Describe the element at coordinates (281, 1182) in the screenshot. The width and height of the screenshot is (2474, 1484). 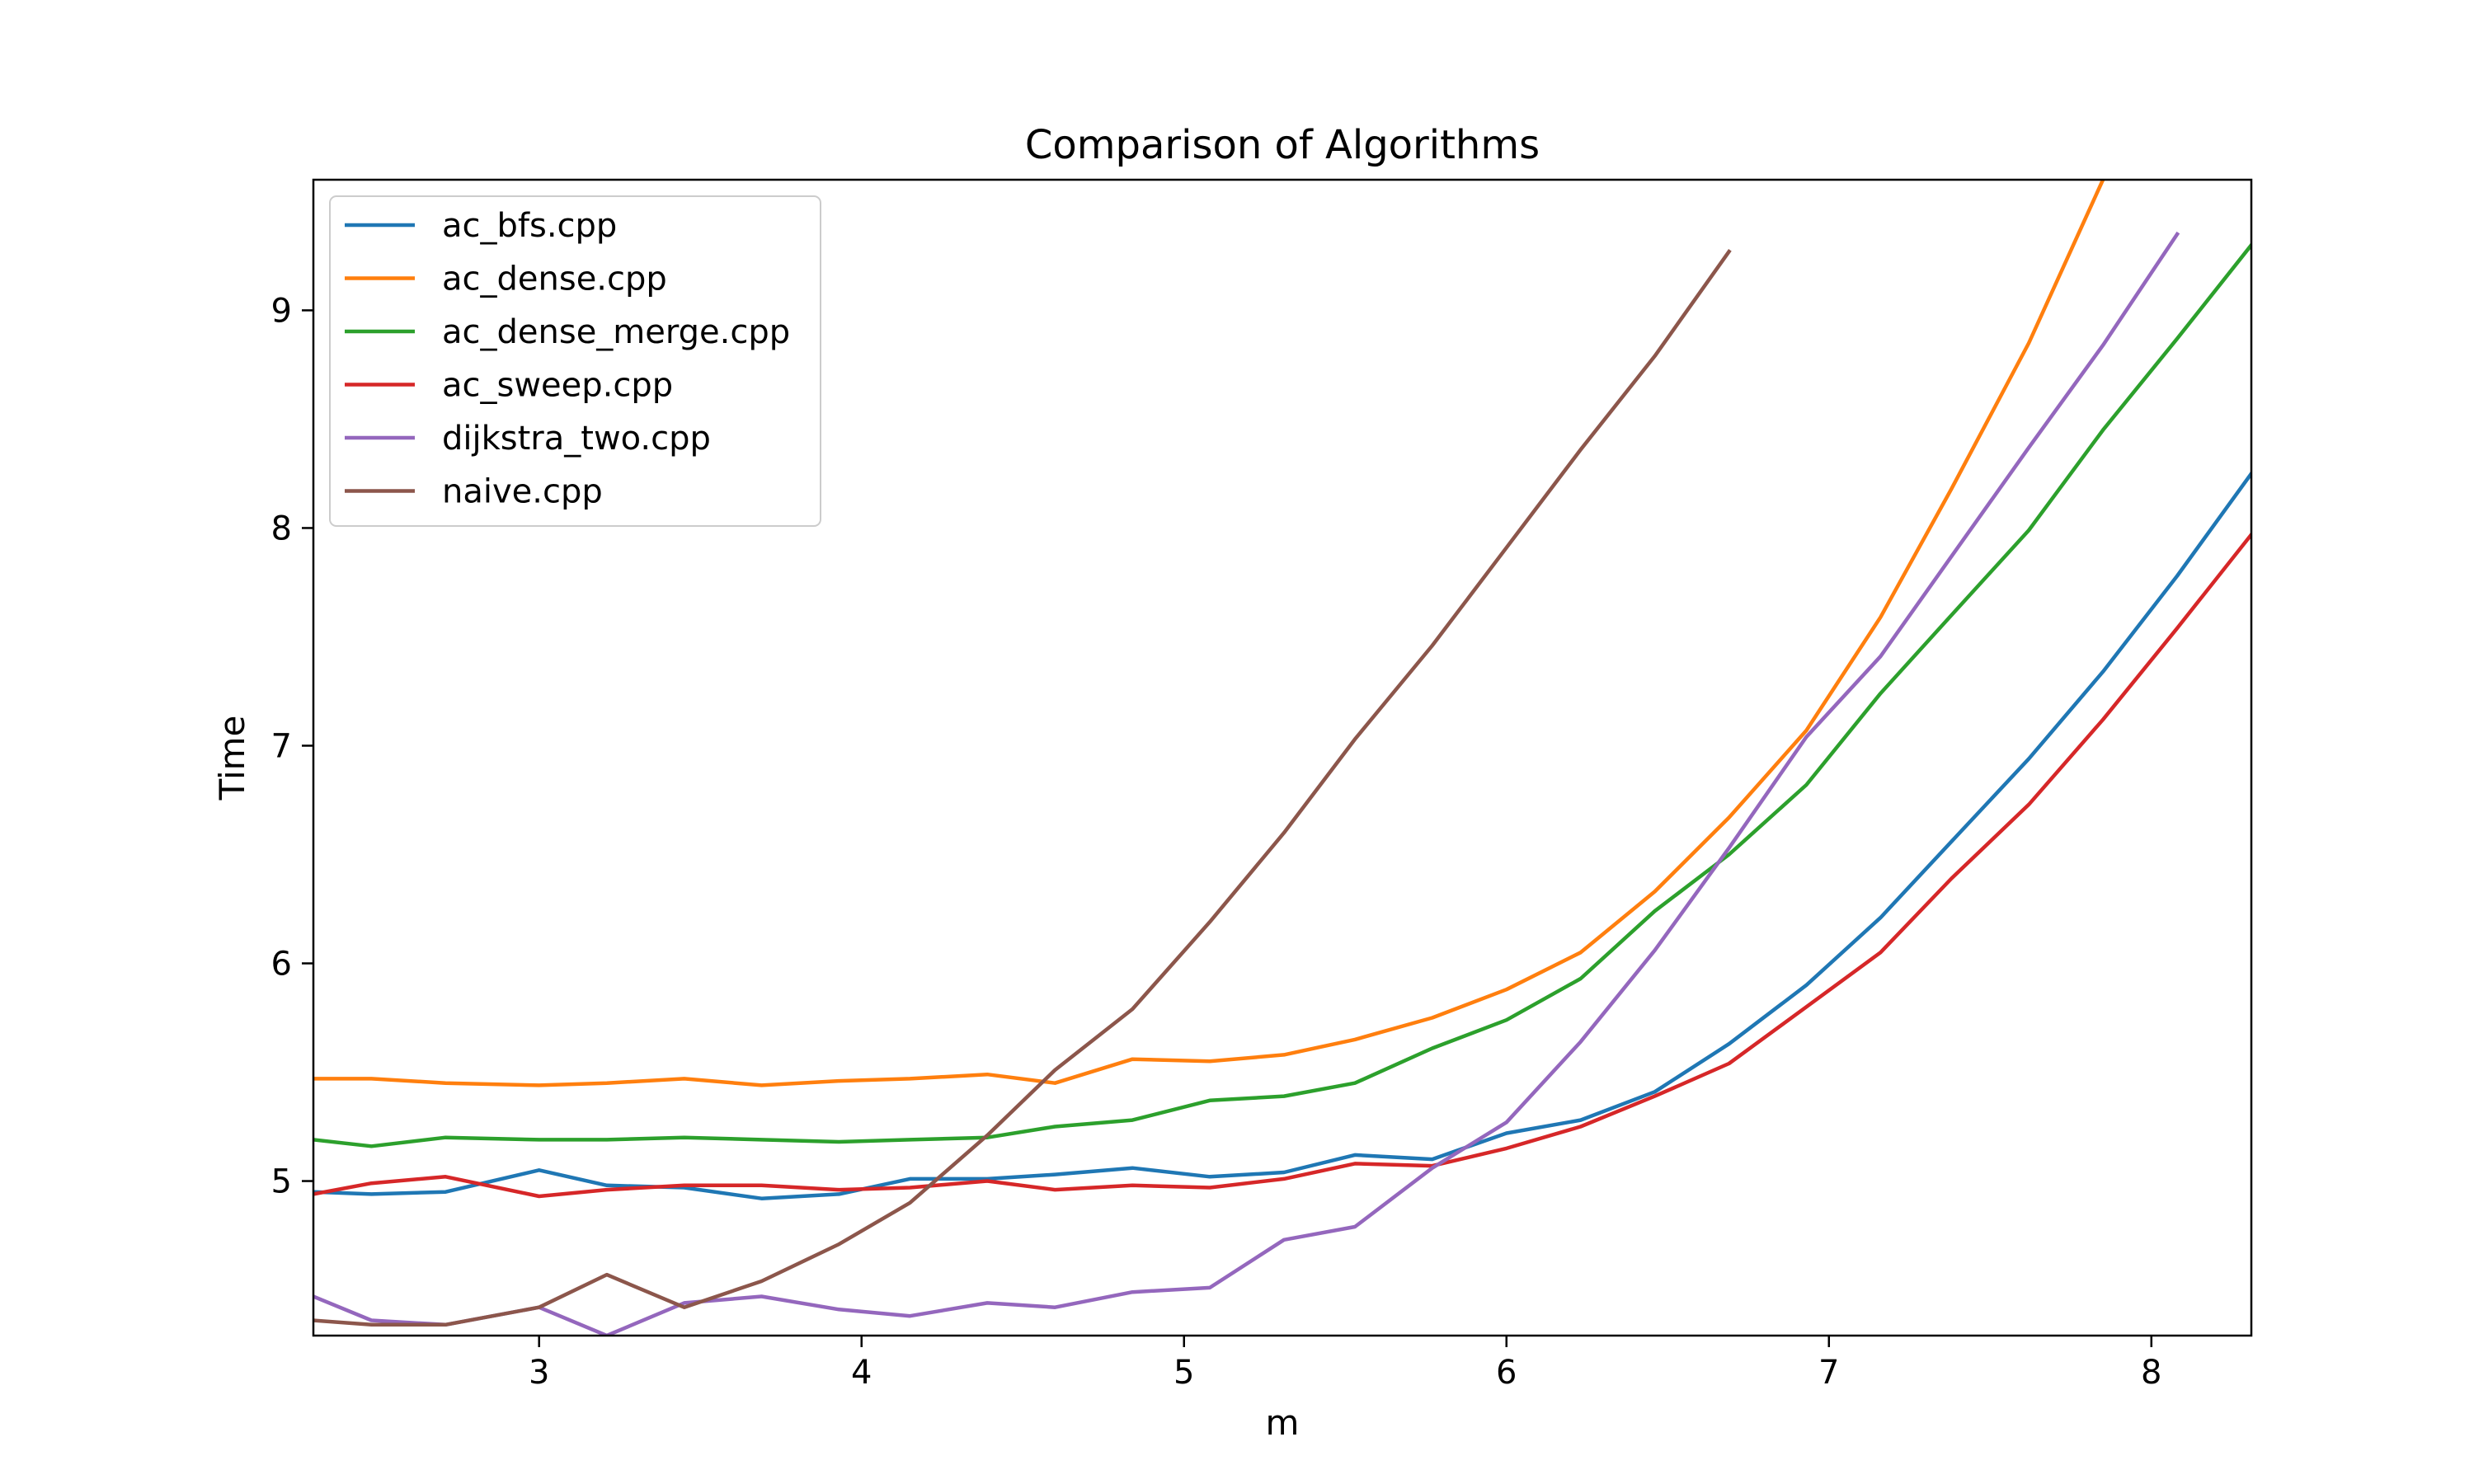
I see `y-tick-label: 5` at that location.